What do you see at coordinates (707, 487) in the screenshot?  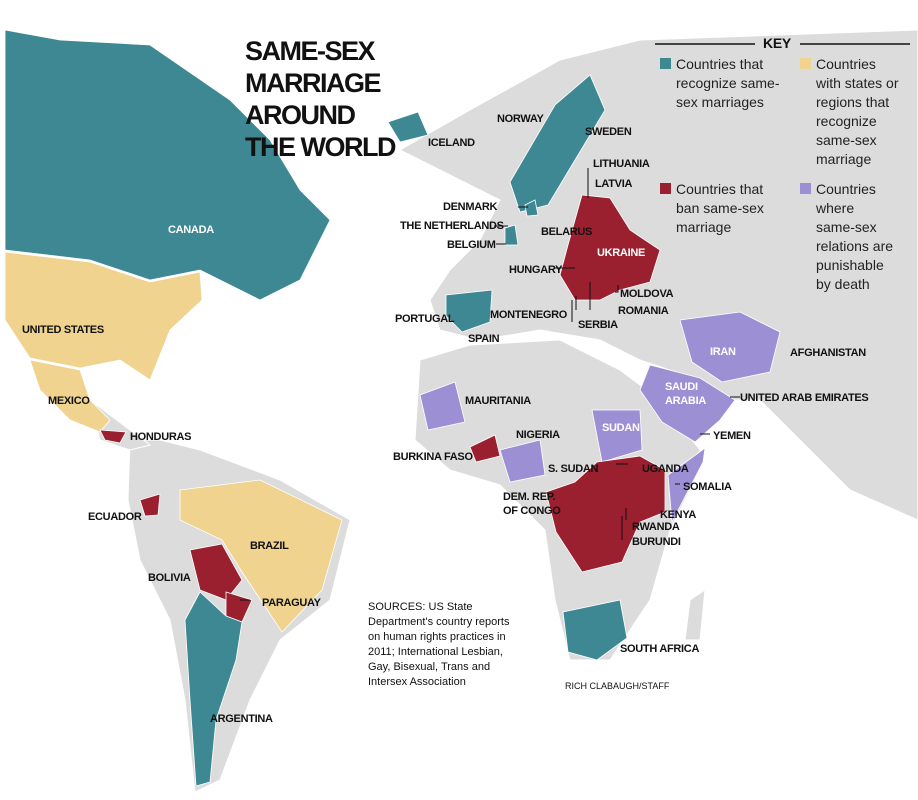 I see `map-label: SOMALIA` at bounding box center [707, 487].